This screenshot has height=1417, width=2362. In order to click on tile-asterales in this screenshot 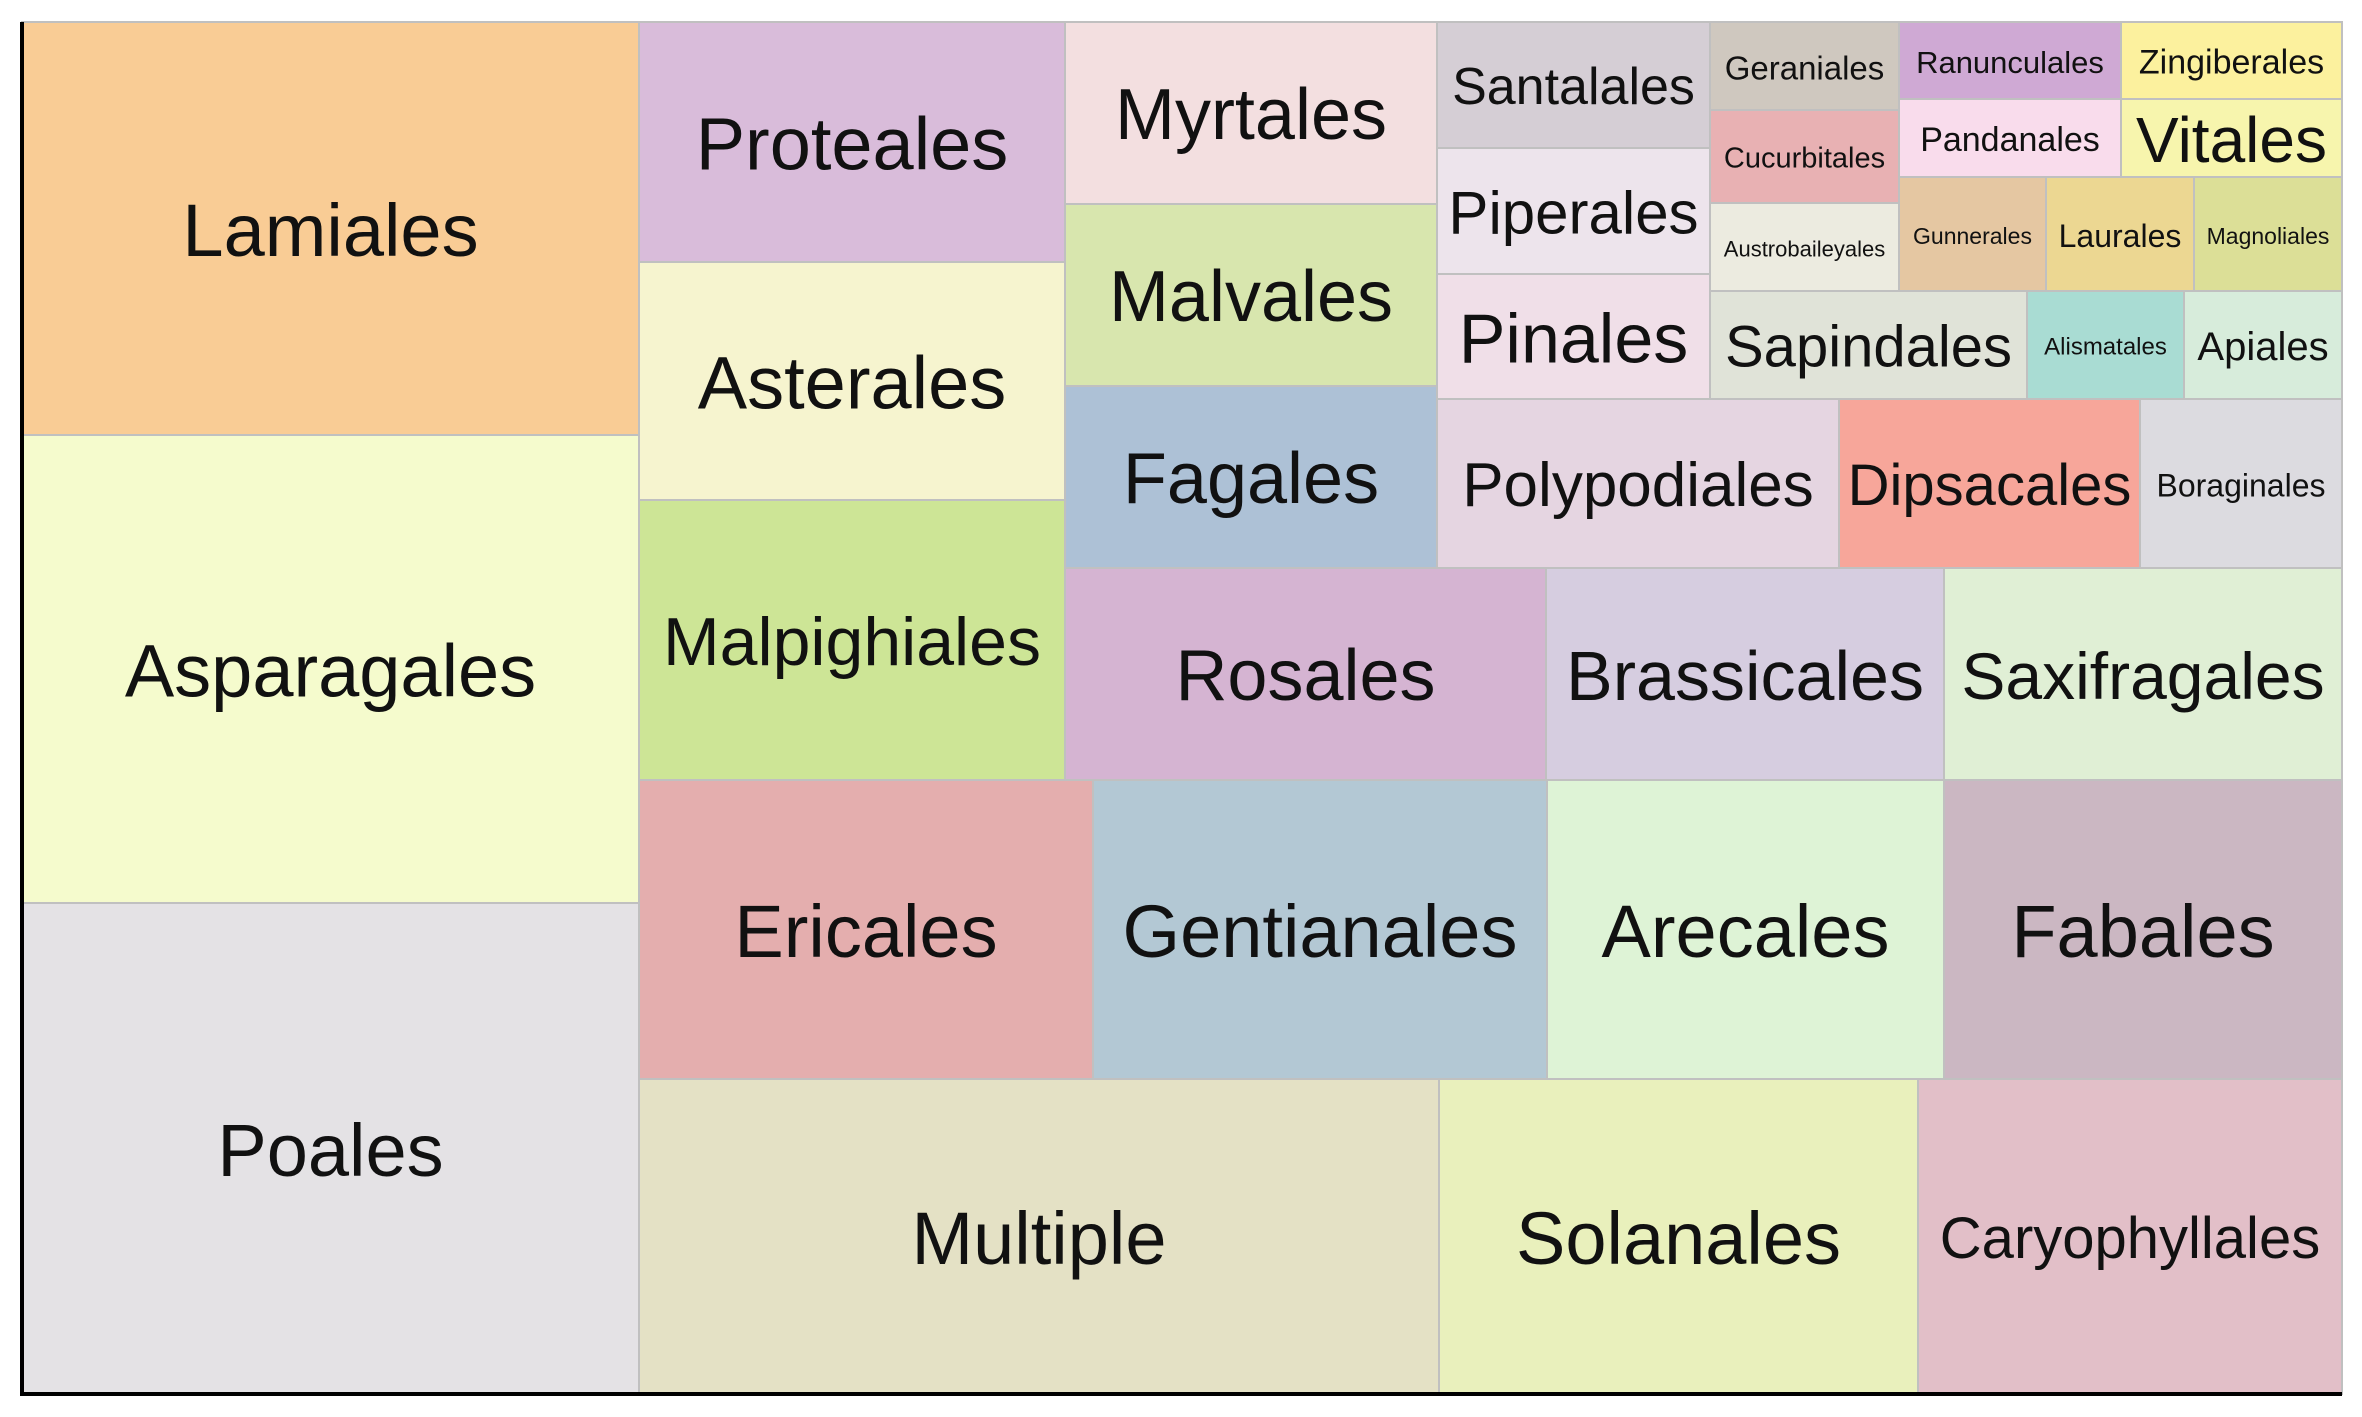, I will do `click(852, 381)`.